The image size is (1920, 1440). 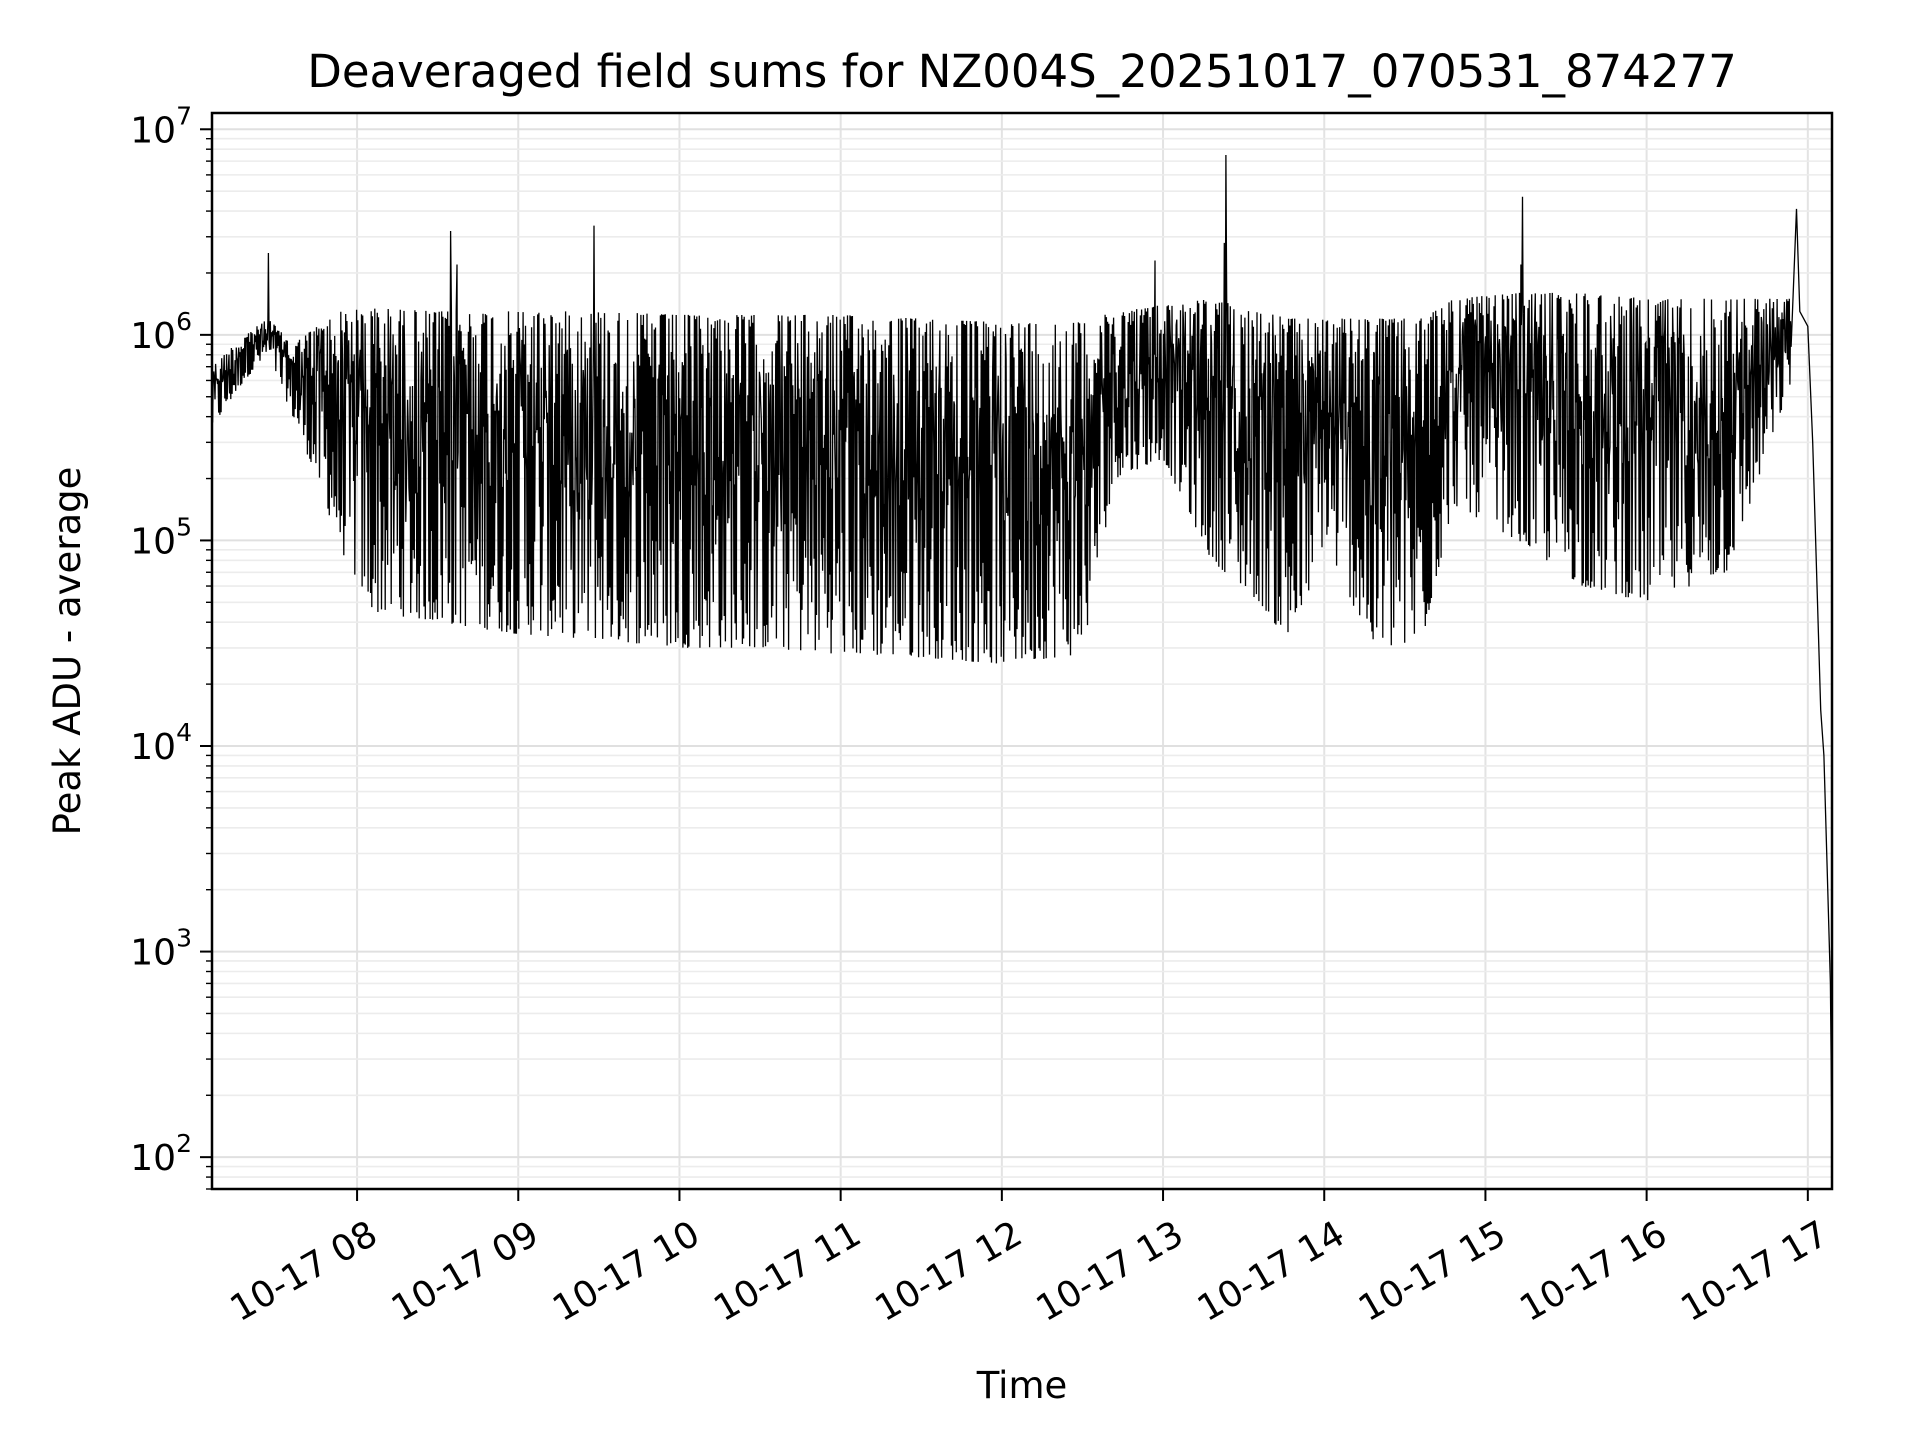 I want to click on y-tick-label: 10², so click(x=161, y=1154).